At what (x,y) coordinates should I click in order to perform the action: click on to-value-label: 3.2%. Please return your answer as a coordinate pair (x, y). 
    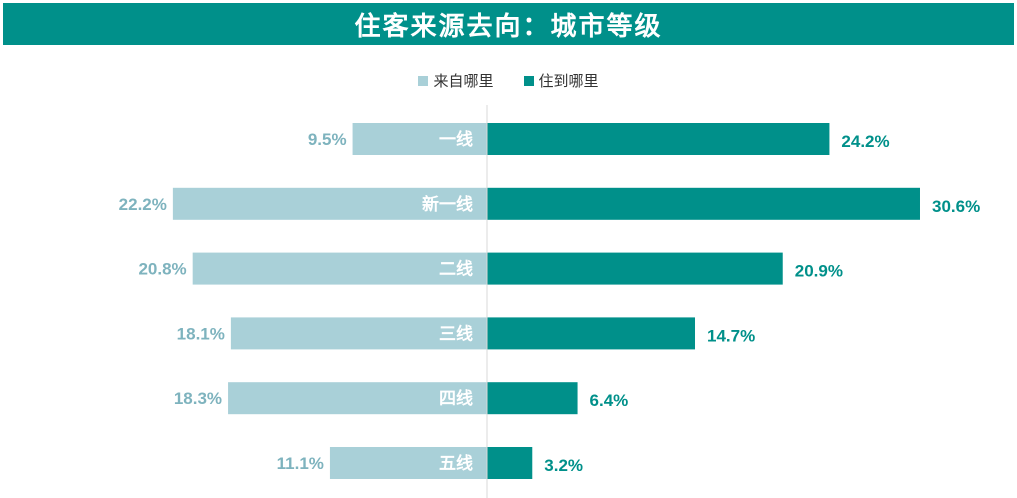
    Looking at the image, I should click on (563, 465).